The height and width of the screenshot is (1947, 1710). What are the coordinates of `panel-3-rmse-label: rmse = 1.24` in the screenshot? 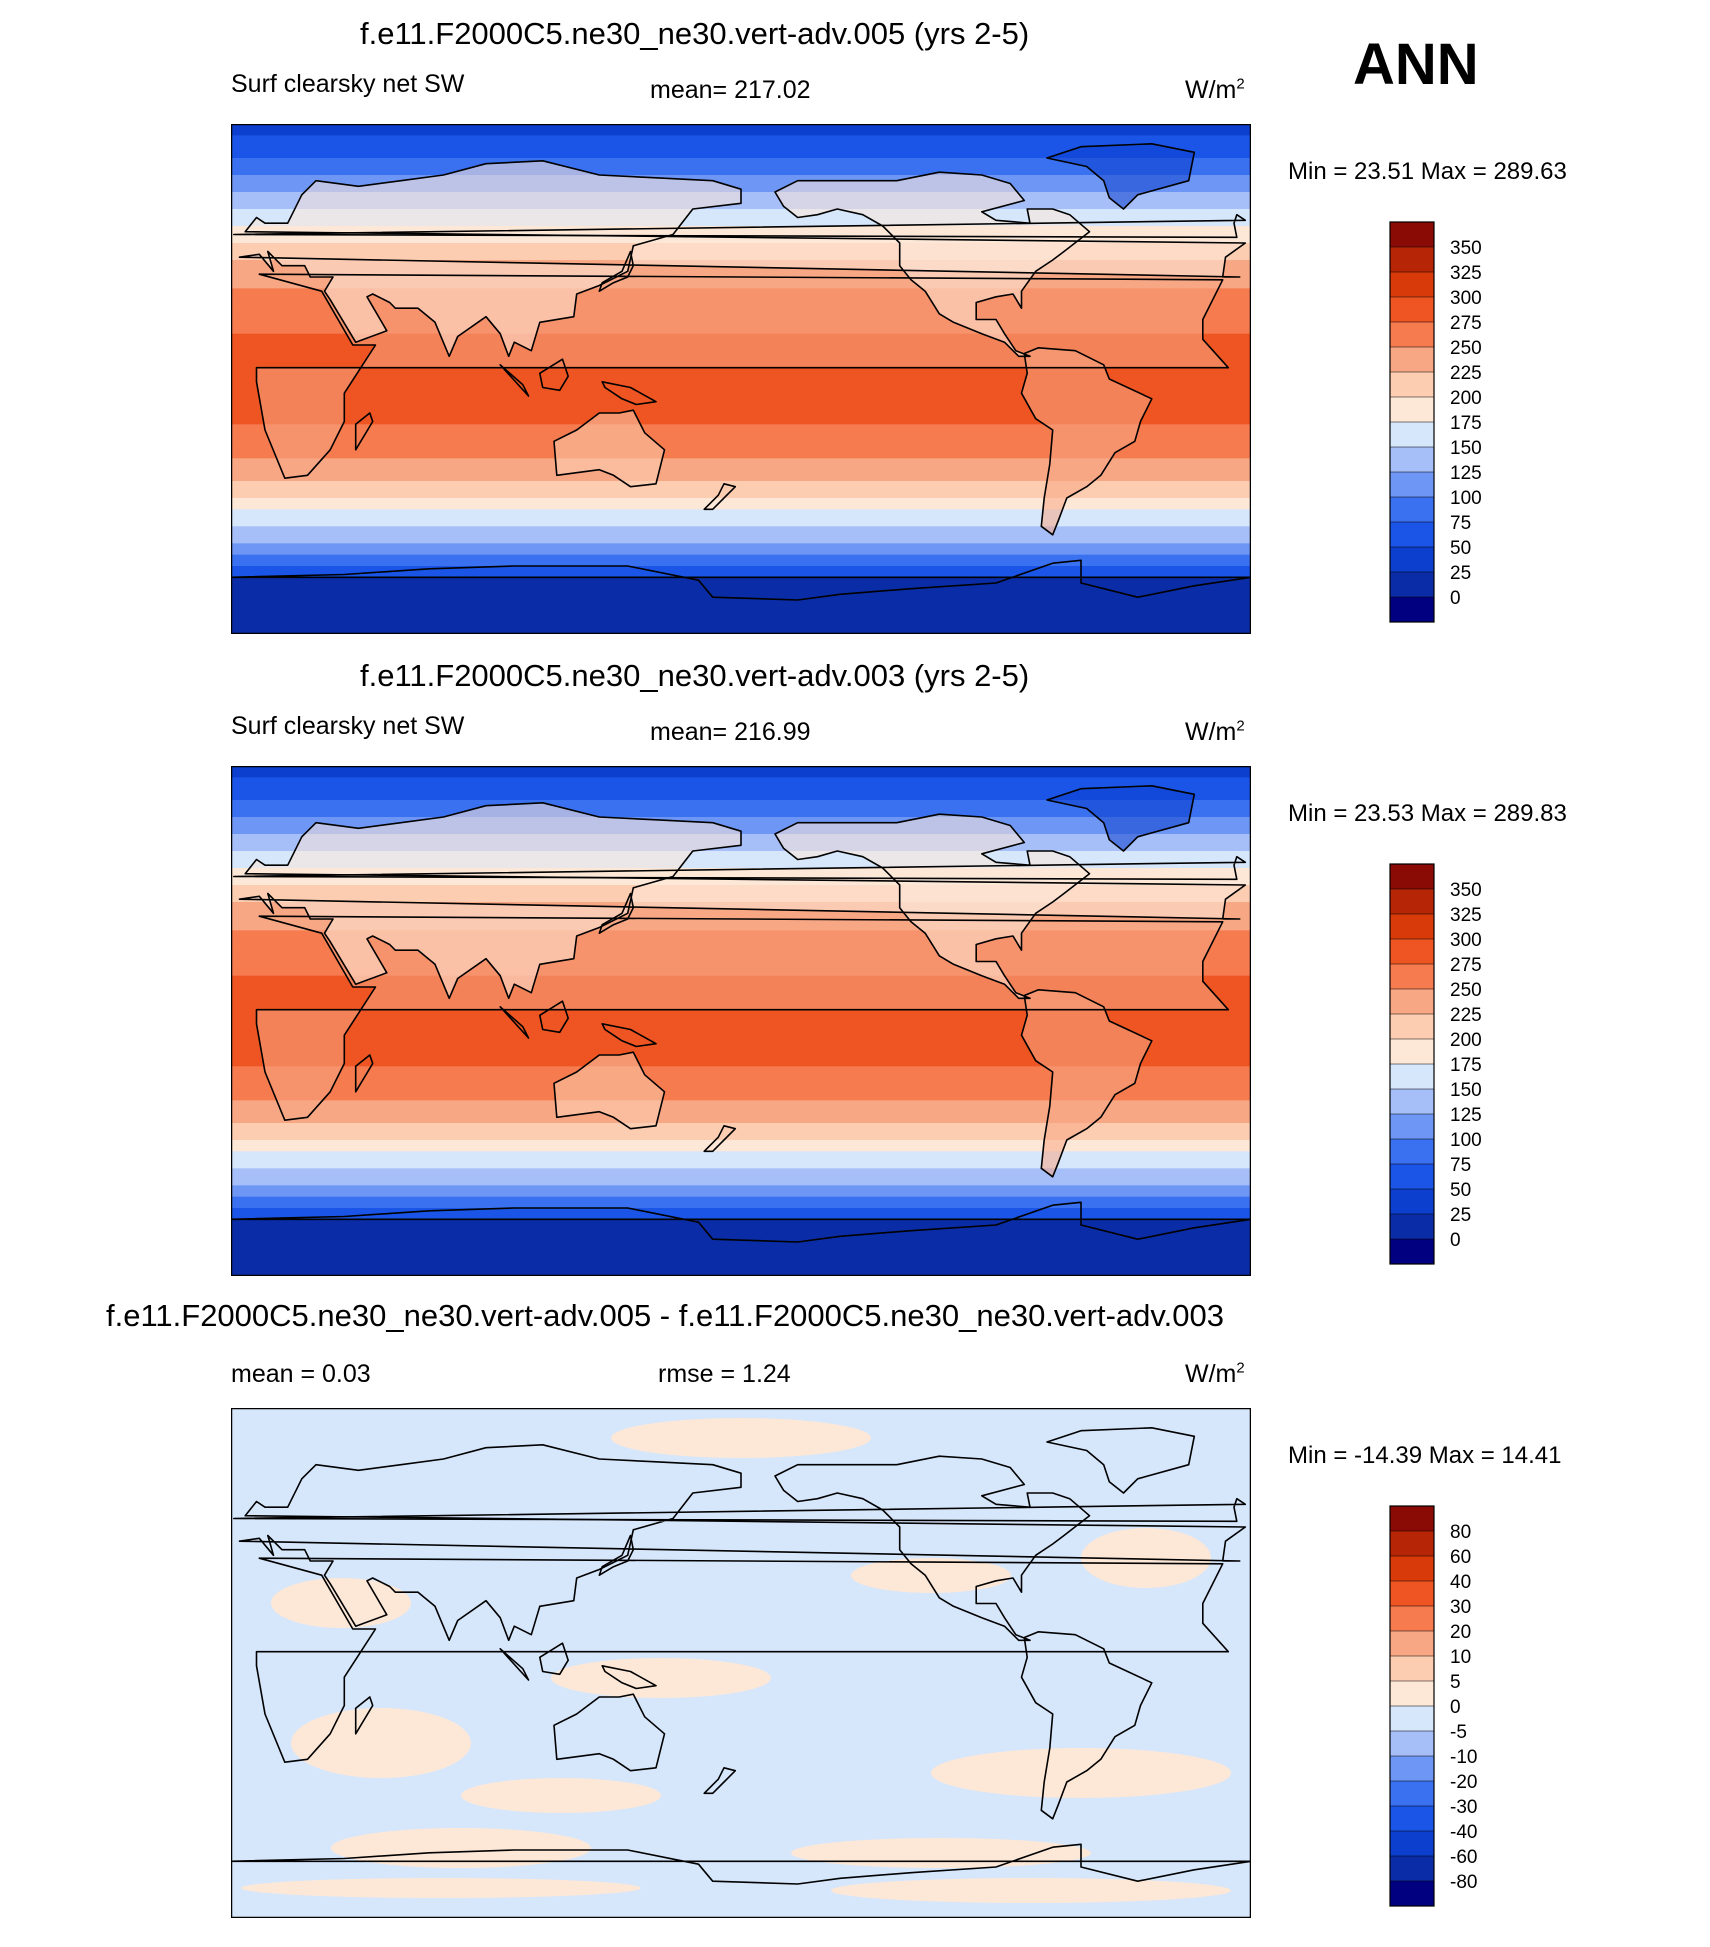 It's located at (724, 1374).